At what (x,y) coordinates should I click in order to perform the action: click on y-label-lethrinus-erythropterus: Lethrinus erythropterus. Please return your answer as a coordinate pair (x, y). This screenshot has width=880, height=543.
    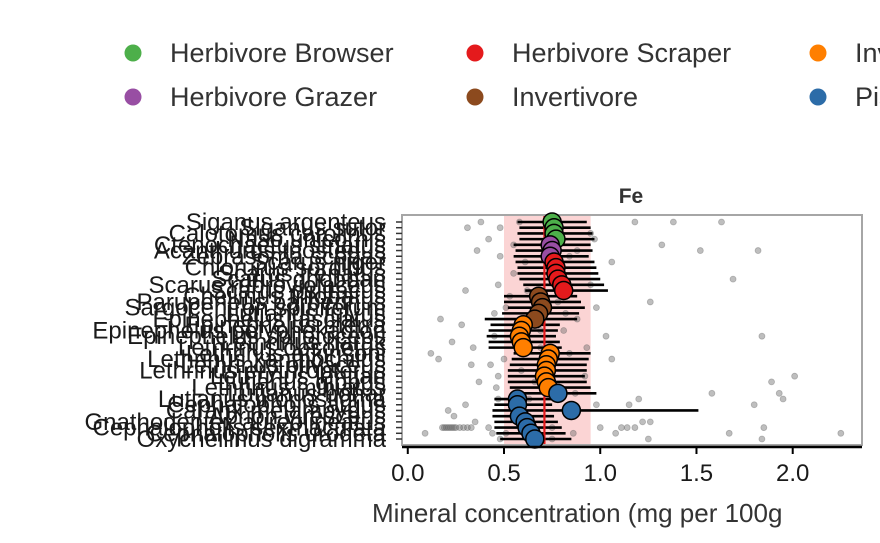
    Looking at the image, I should click on (262, 370).